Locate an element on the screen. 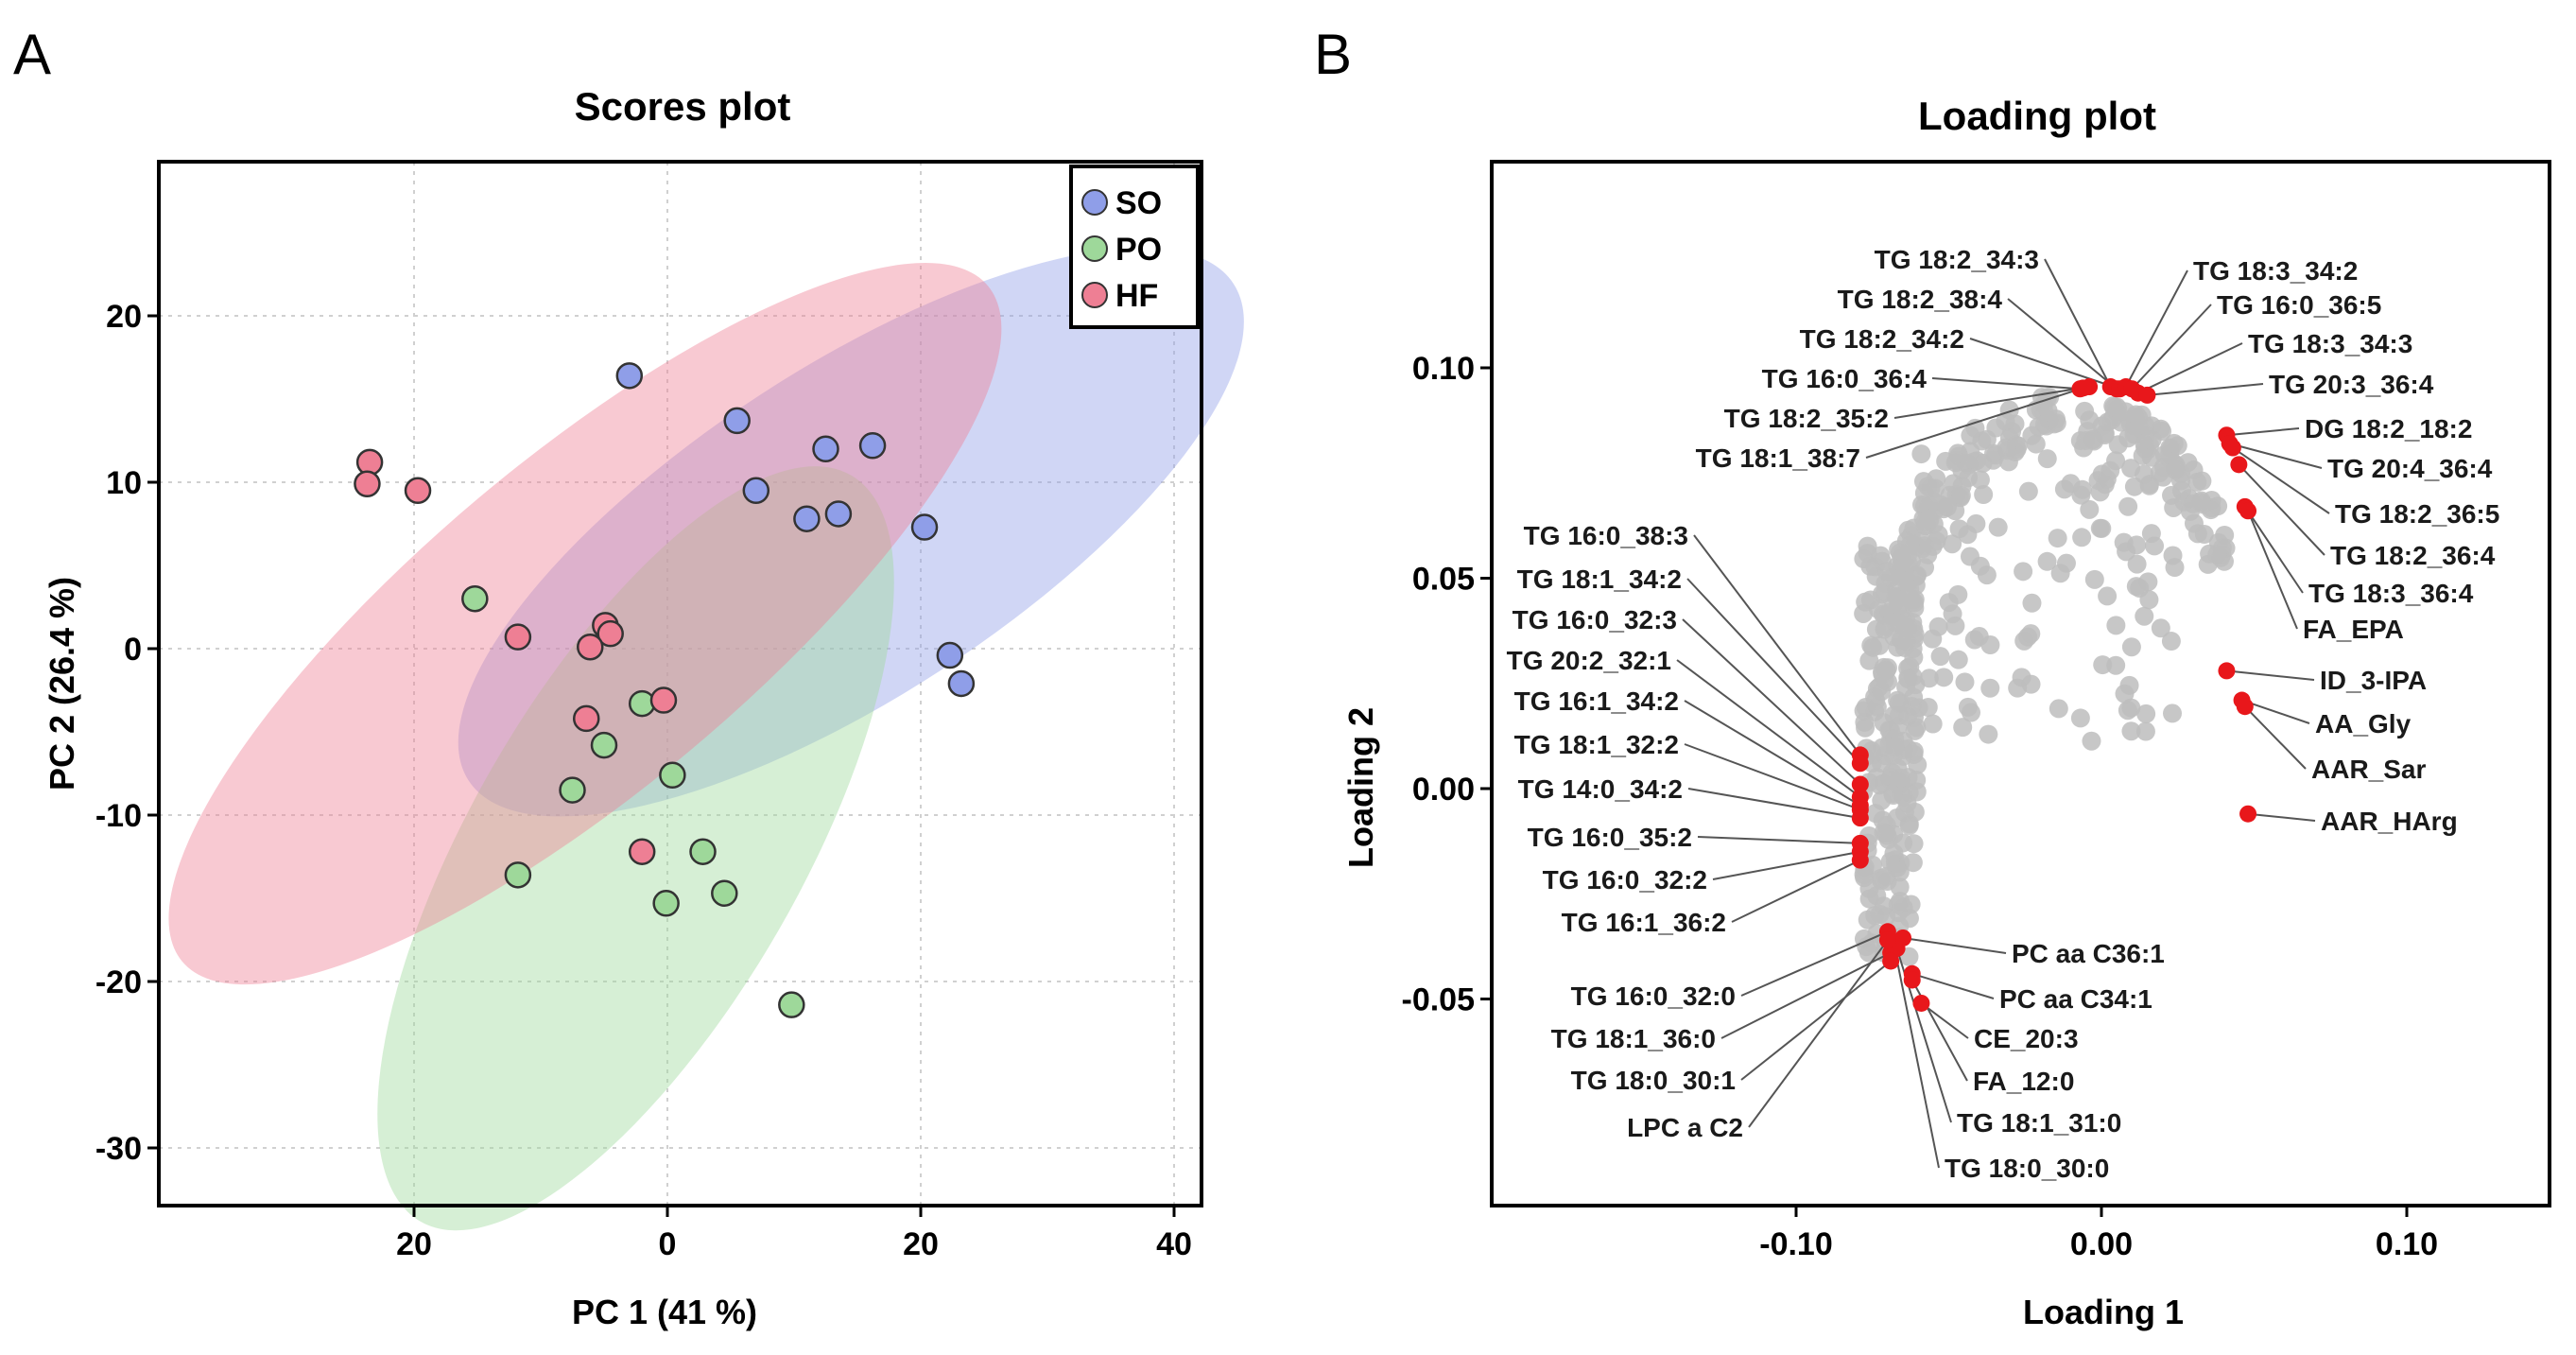 The width and height of the screenshot is (2576, 1355). loading-x-tick-label: 0.10 is located at coordinates (2407, 1244).